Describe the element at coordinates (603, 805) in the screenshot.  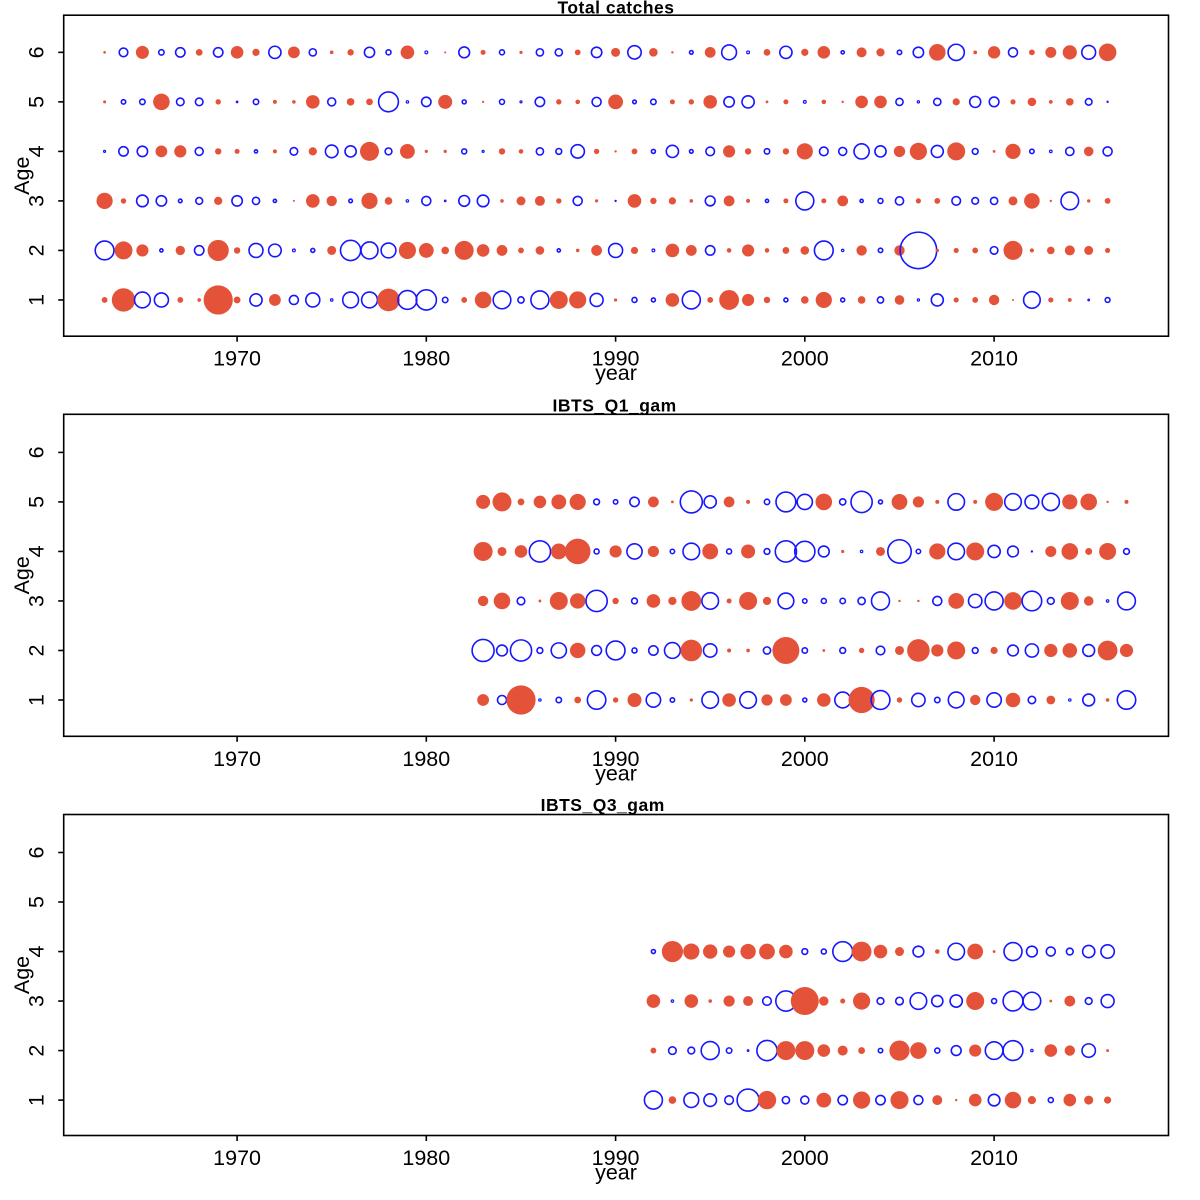
I see `svg-text: IBTS_Q3_gam` at that location.